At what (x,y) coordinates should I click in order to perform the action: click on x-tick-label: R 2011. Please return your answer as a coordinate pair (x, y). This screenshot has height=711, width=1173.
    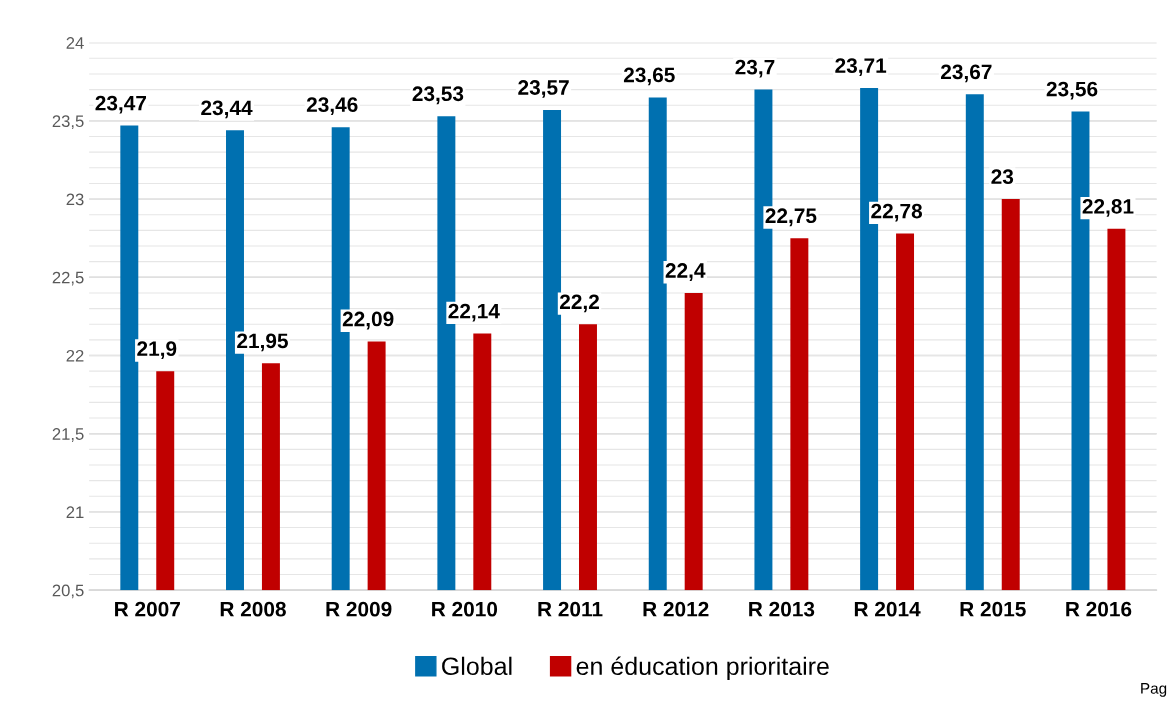
    Looking at the image, I should click on (570, 609).